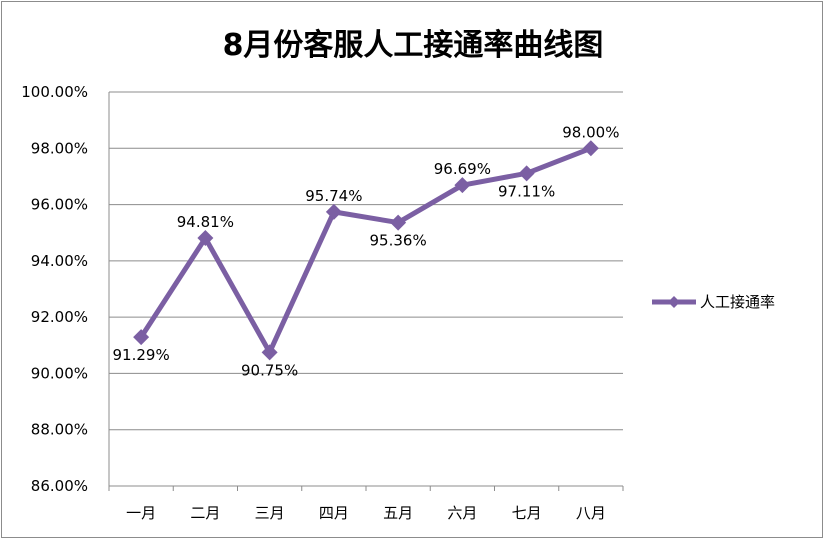  What do you see at coordinates (398, 513) in the screenshot?
I see `x-tick-label: 五月` at bounding box center [398, 513].